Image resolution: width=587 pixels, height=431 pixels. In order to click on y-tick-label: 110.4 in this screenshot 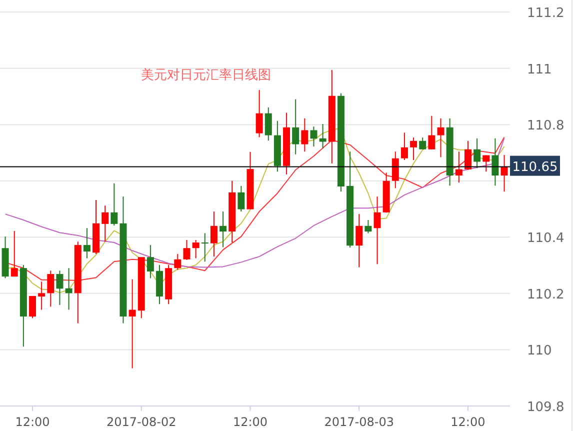, I will do `click(545, 238)`.